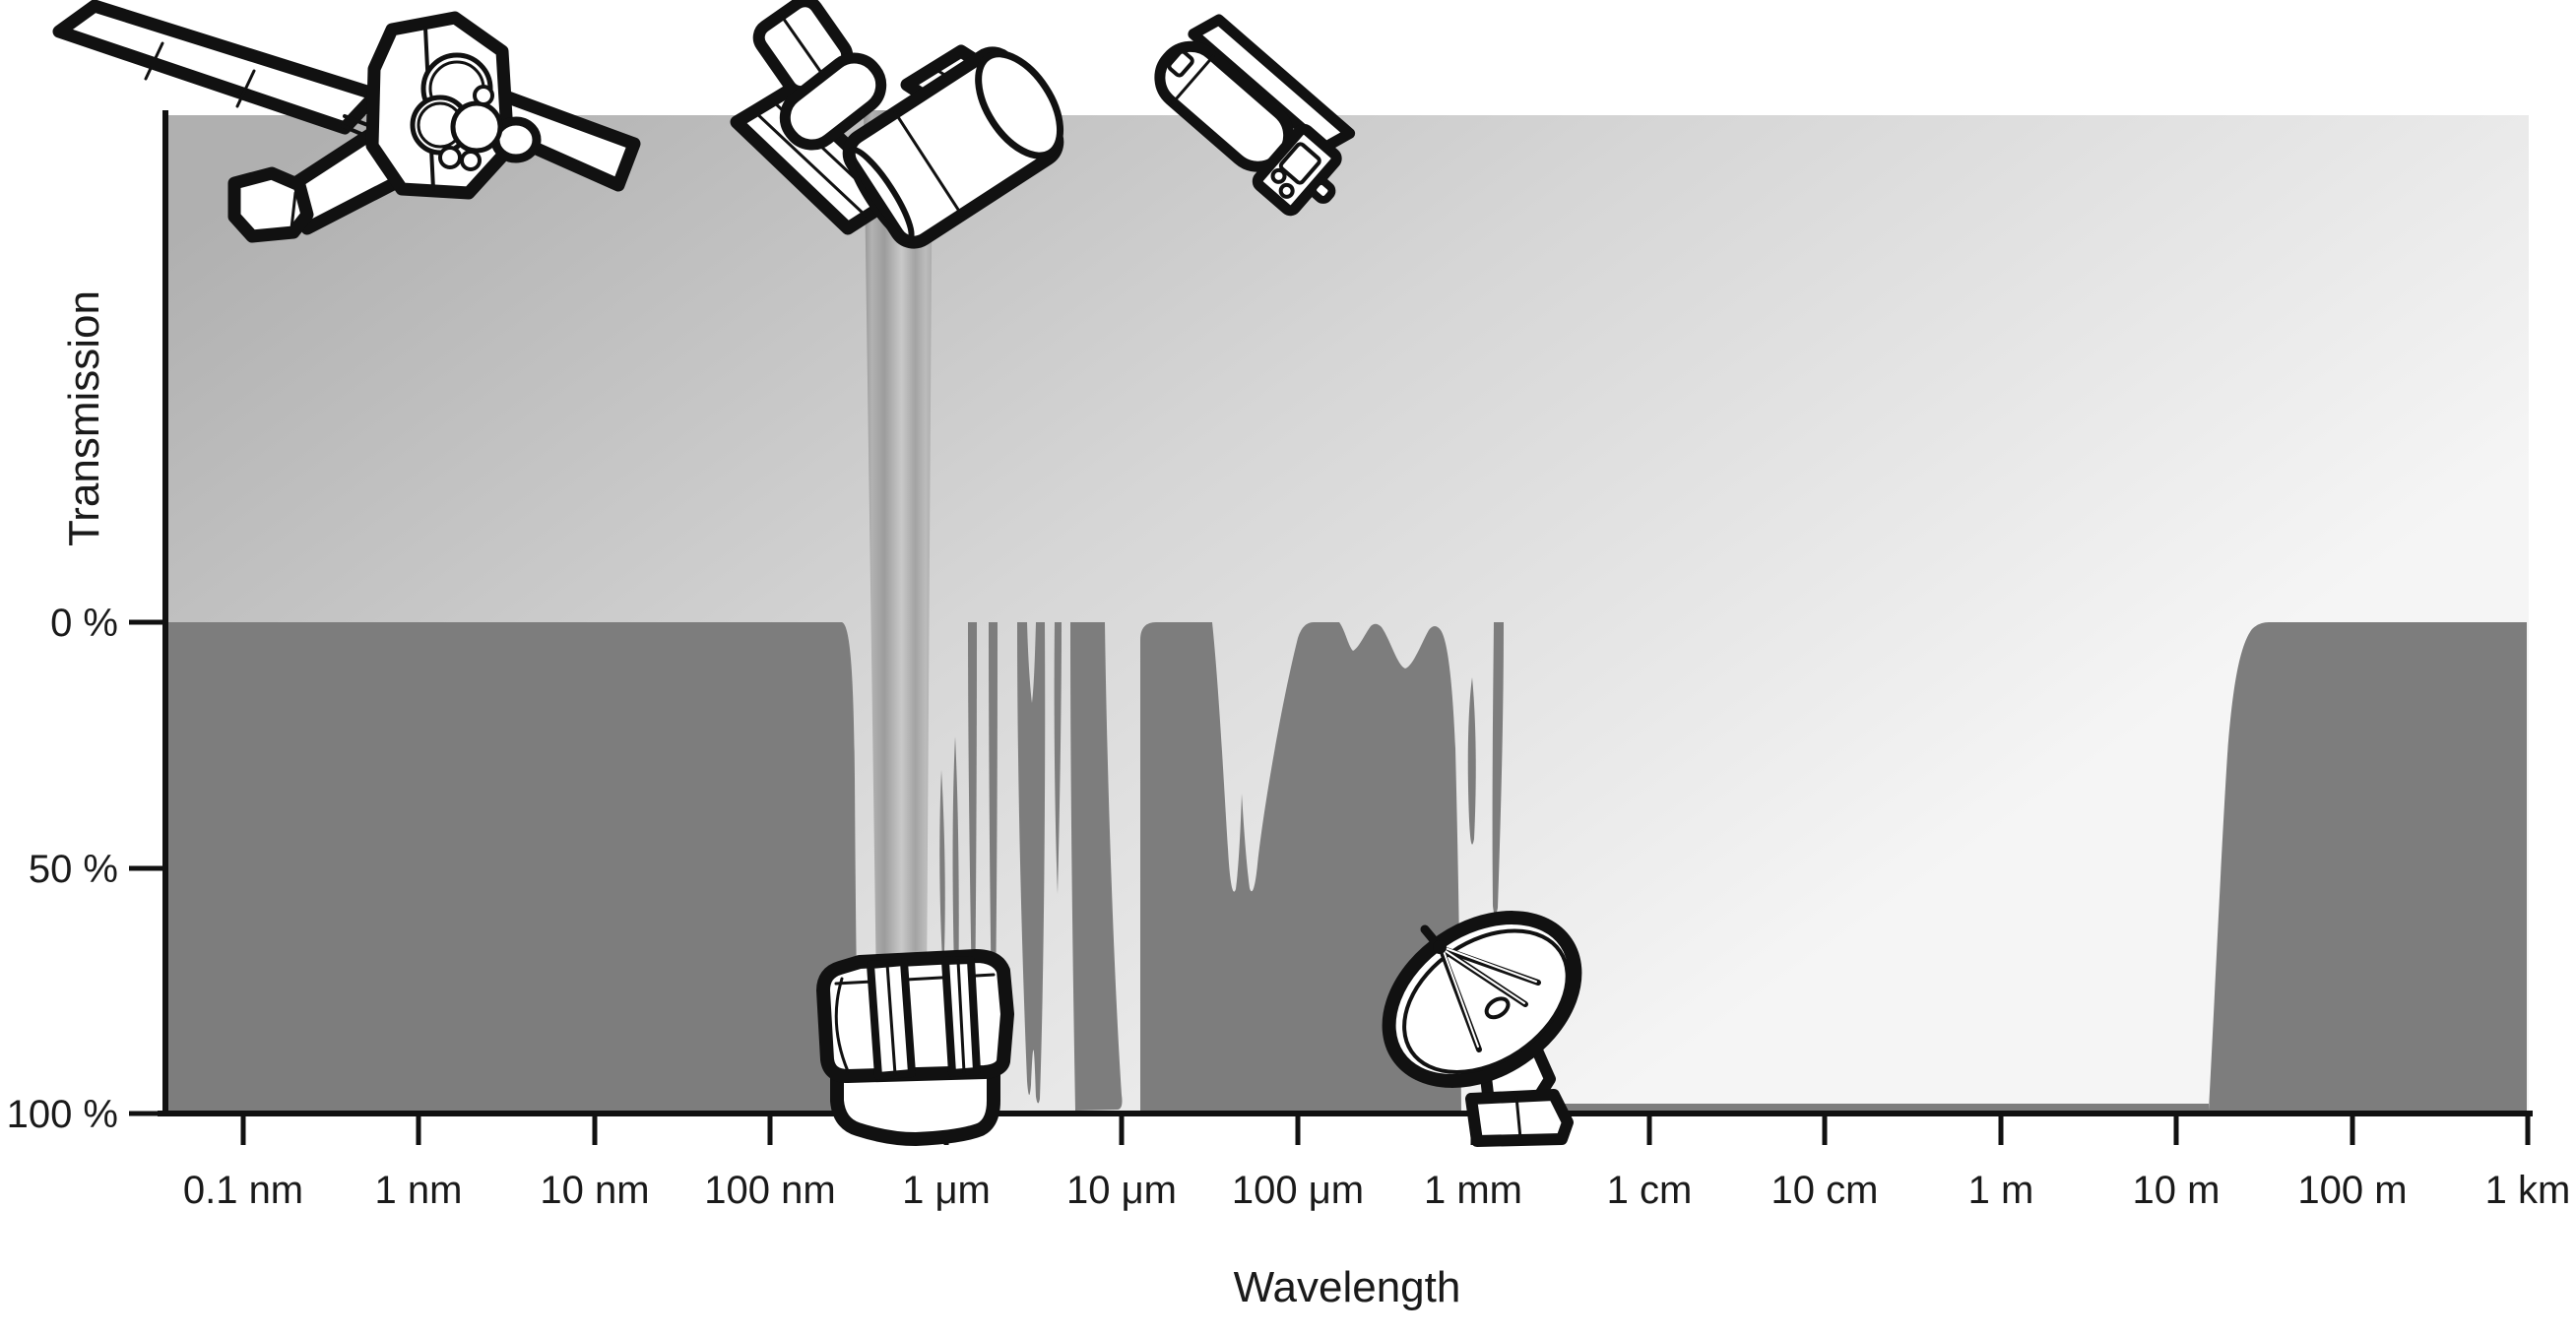  Describe the element at coordinates (1482, 1029) in the screenshot. I see `radio-dish-icon` at that location.